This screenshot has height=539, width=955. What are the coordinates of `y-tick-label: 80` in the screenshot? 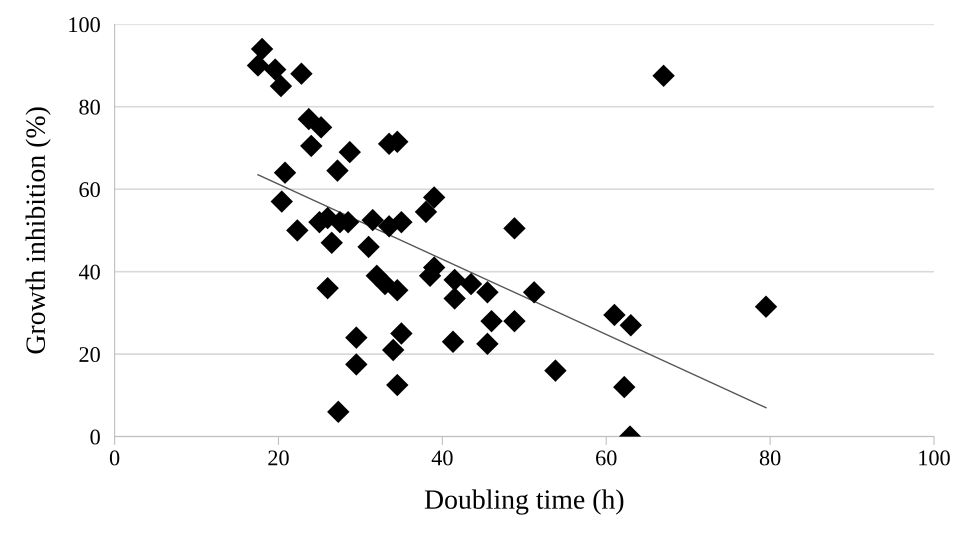 It's located at (89, 107).